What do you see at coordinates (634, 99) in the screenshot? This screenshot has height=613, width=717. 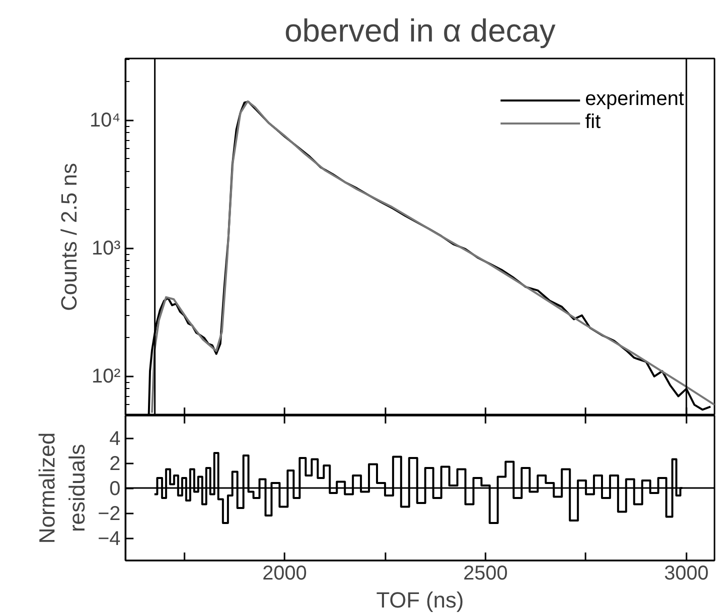 I see `legend-label: experiment` at bounding box center [634, 99].